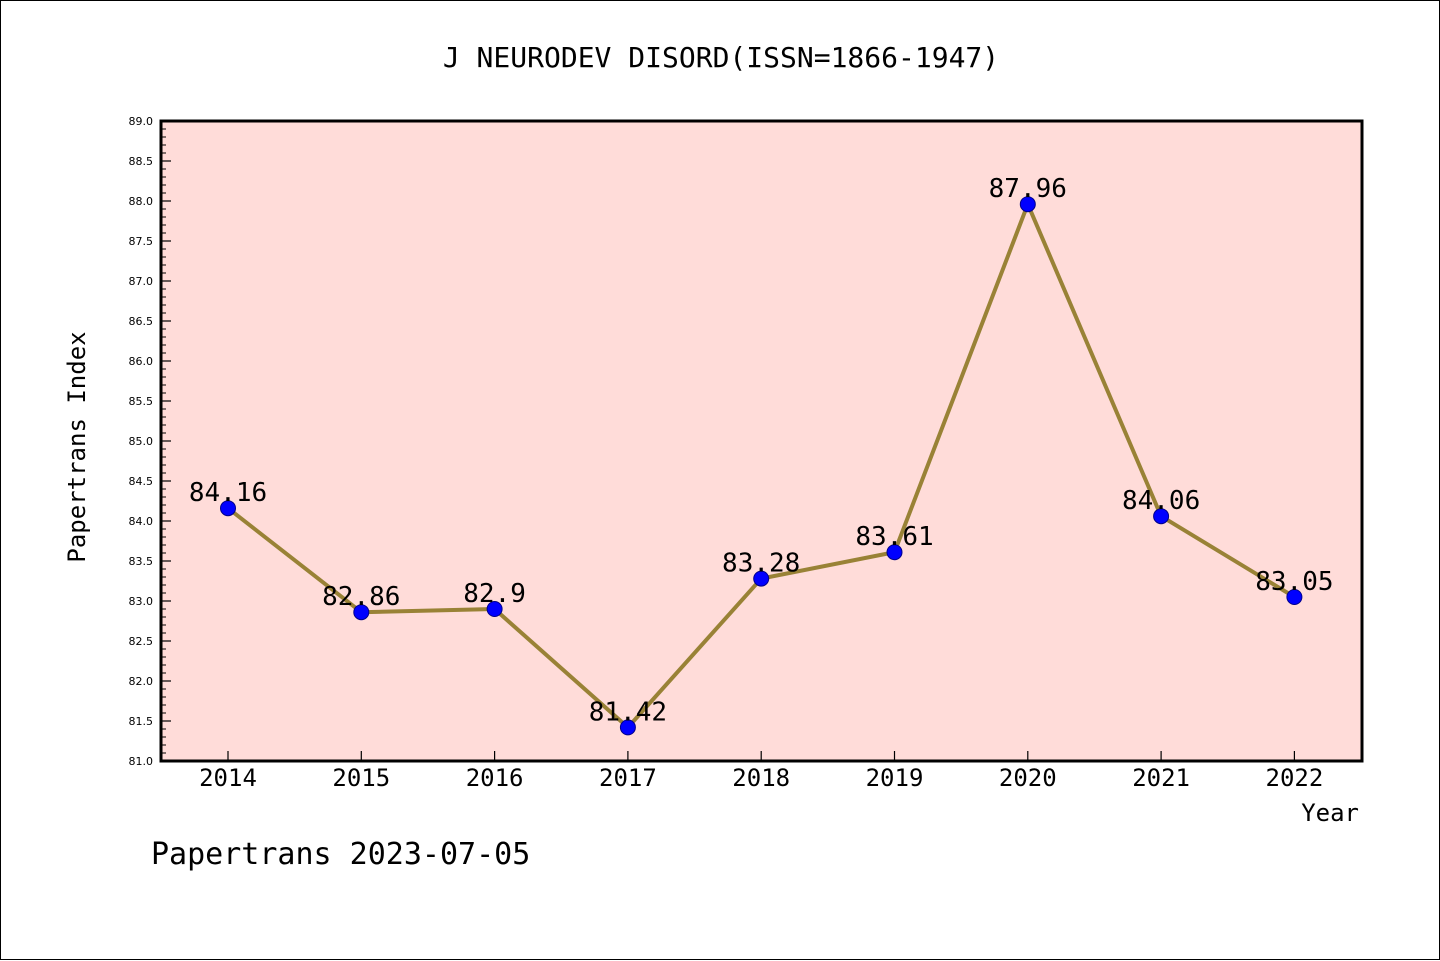  Describe the element at coordinates (1295, 778) in the screenshot. I see `x-tick-label: 2022` at that location.